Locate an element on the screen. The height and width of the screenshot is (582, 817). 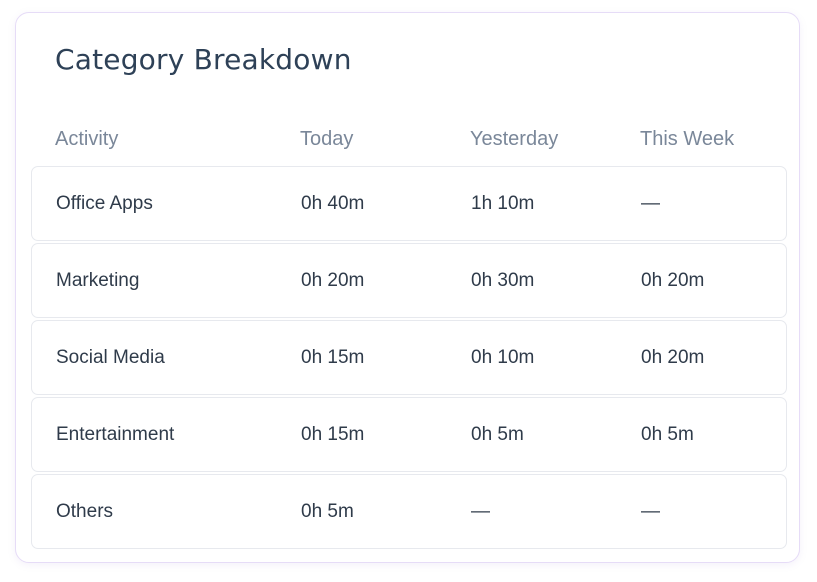
header-today: Today is located at coordinates (327, 139).